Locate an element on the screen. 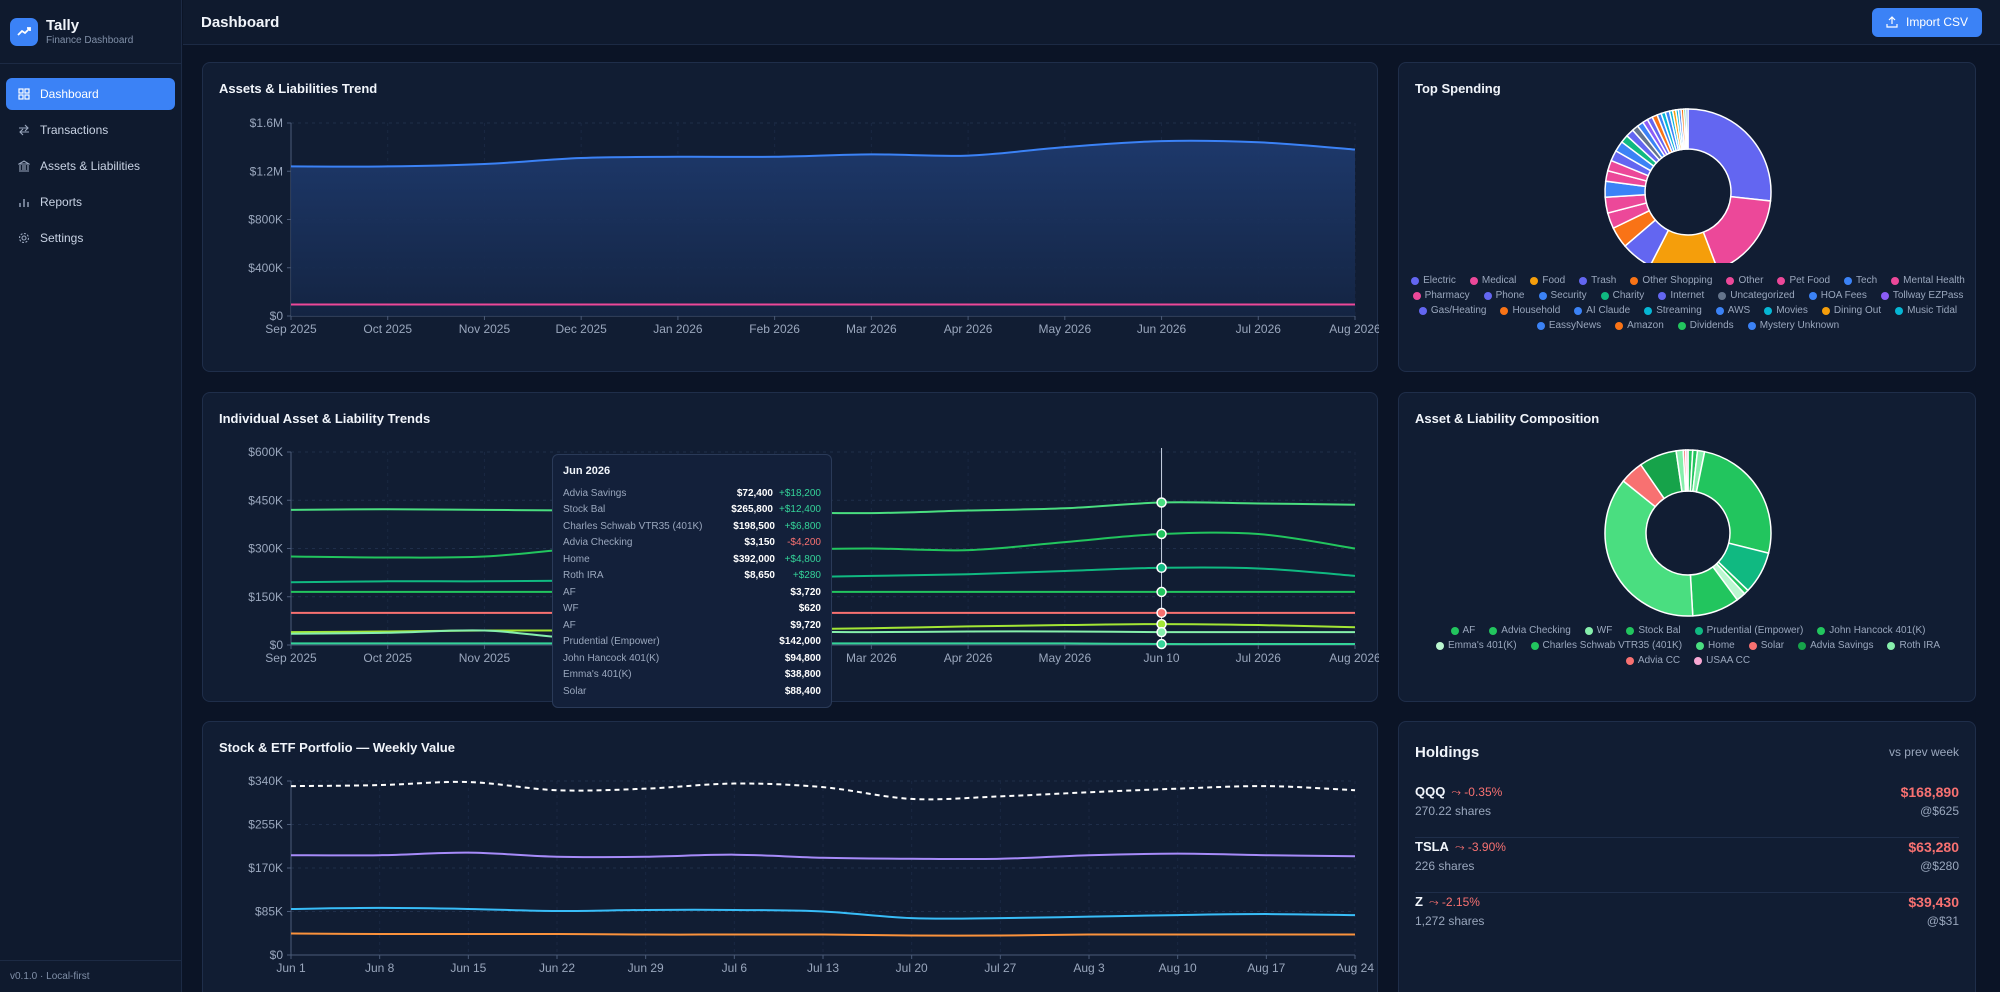 Image resolution: width=2000 pixels, height=992 pixels. legend-item: Dining Out is located at coordinates (1851, 310).